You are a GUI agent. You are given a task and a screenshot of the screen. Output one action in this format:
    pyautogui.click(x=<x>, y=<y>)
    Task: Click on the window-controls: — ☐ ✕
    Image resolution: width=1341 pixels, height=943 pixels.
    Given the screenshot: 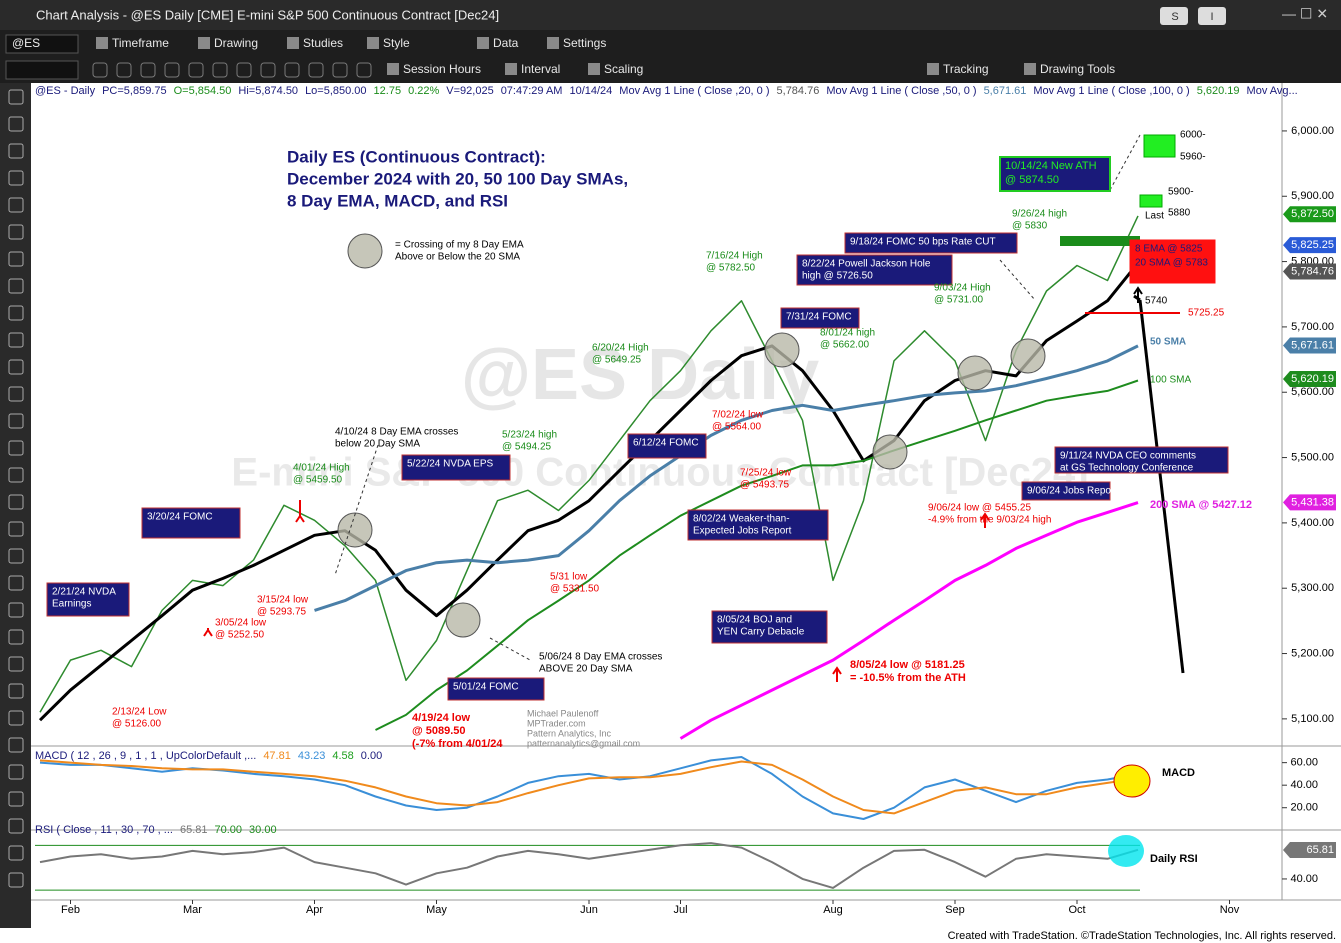 What is the action you would take?
    pyautogui.click(x=1305, y=14)
    